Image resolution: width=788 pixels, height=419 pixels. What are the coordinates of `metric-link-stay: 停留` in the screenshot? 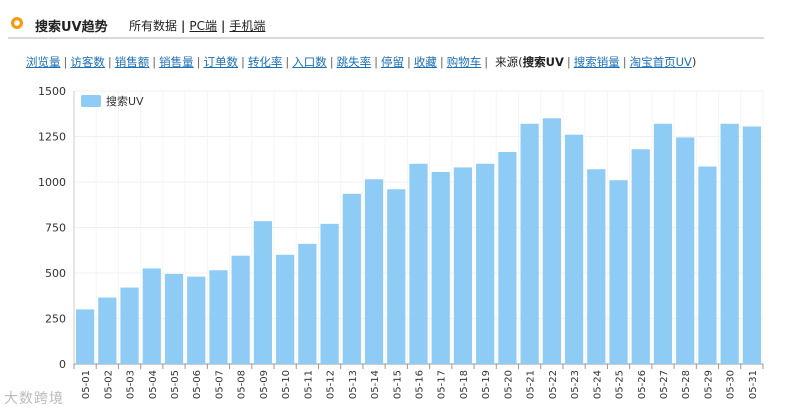 It's located at (392, 62).